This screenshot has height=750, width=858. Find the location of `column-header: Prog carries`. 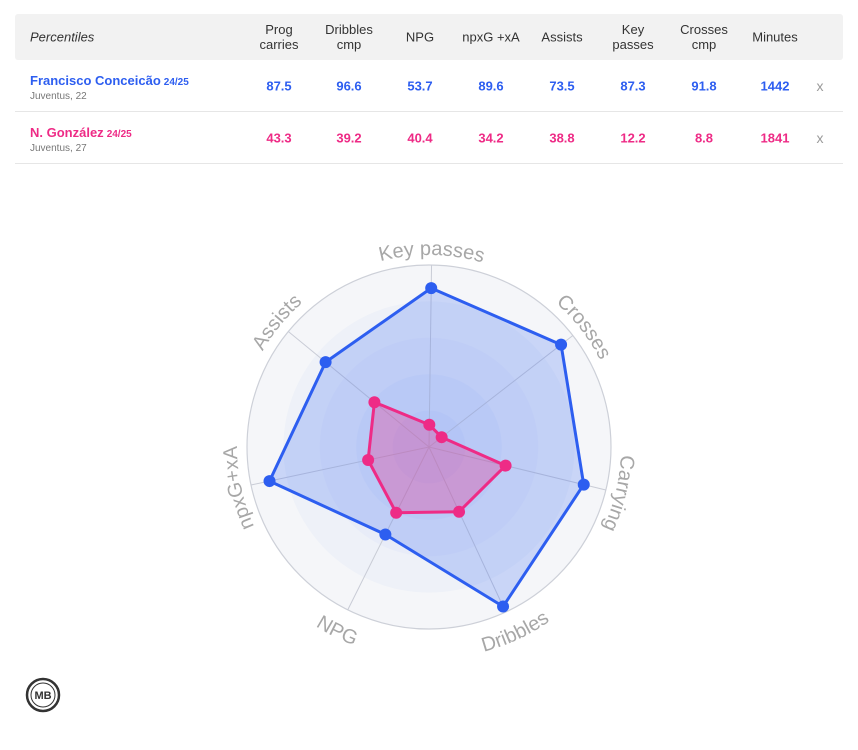

column-header: Prog carries is located at coordinates (279, 37).